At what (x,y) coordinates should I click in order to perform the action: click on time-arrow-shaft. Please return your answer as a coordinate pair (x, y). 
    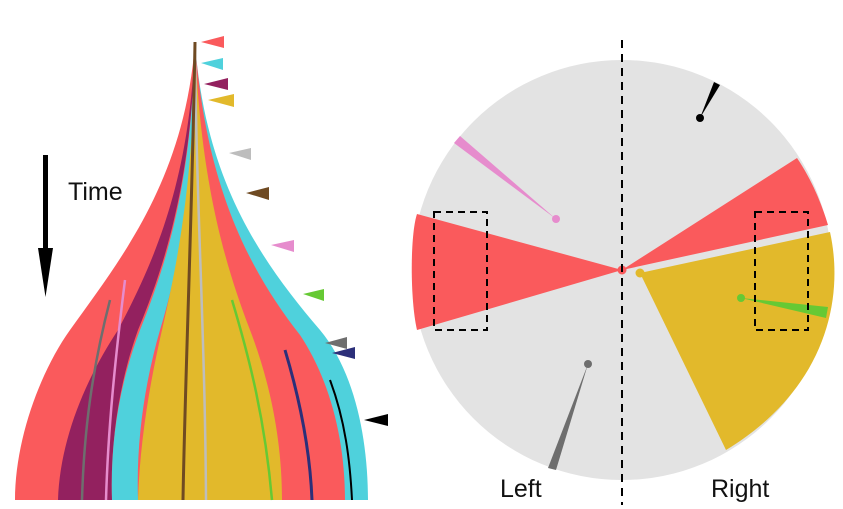
    Looking at the image, I should click on (45, 212).